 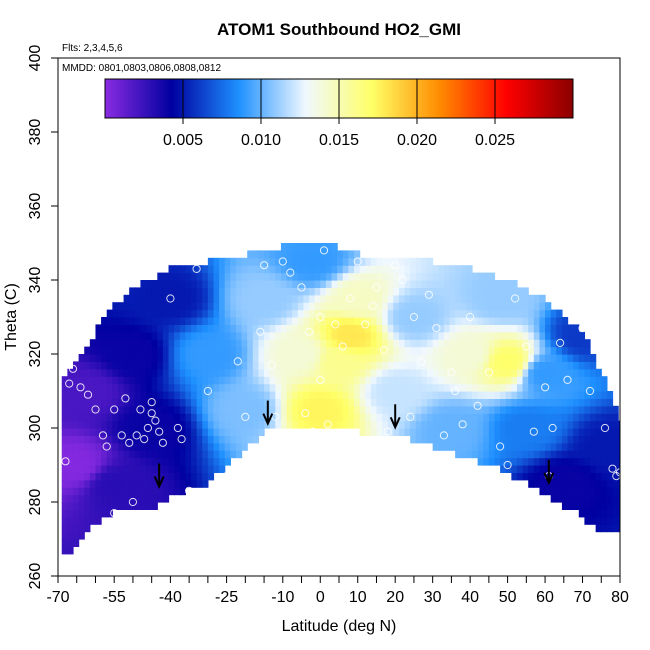 What do you see at coordinates (11, 317) in the screenshot?
I see `y-axis-label: Theta (C)` at bounding box center [11, 317].